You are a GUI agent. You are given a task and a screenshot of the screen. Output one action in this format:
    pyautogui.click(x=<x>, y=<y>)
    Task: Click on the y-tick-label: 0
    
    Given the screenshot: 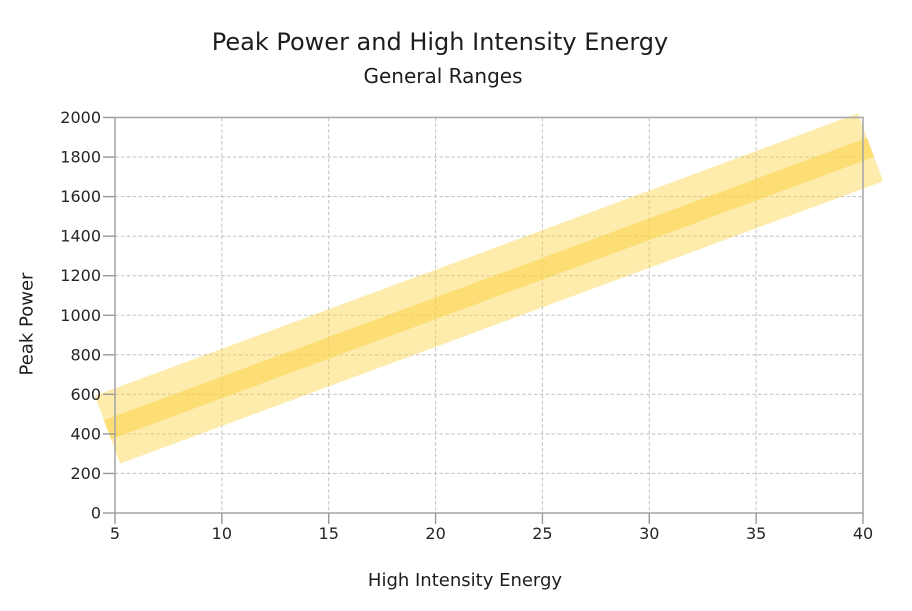 What is the action you would take?
    pyautogui.click(x=96, y=513)
    